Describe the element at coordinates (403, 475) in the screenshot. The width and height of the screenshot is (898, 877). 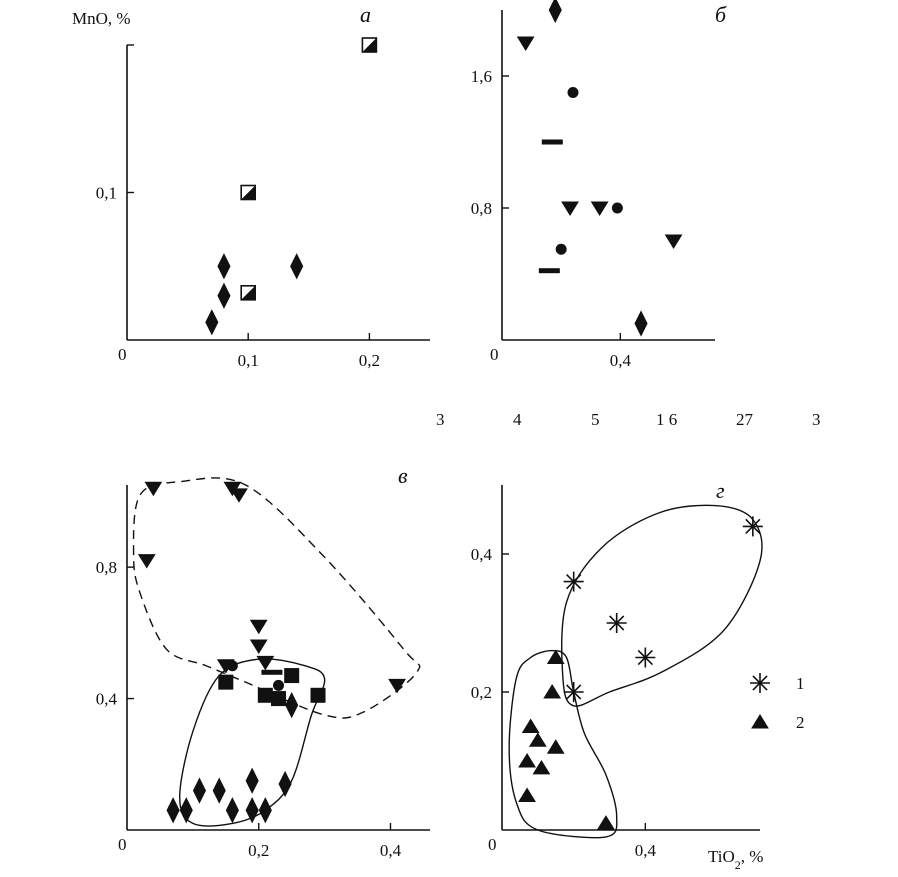
I see `panel-label: в` at that location.